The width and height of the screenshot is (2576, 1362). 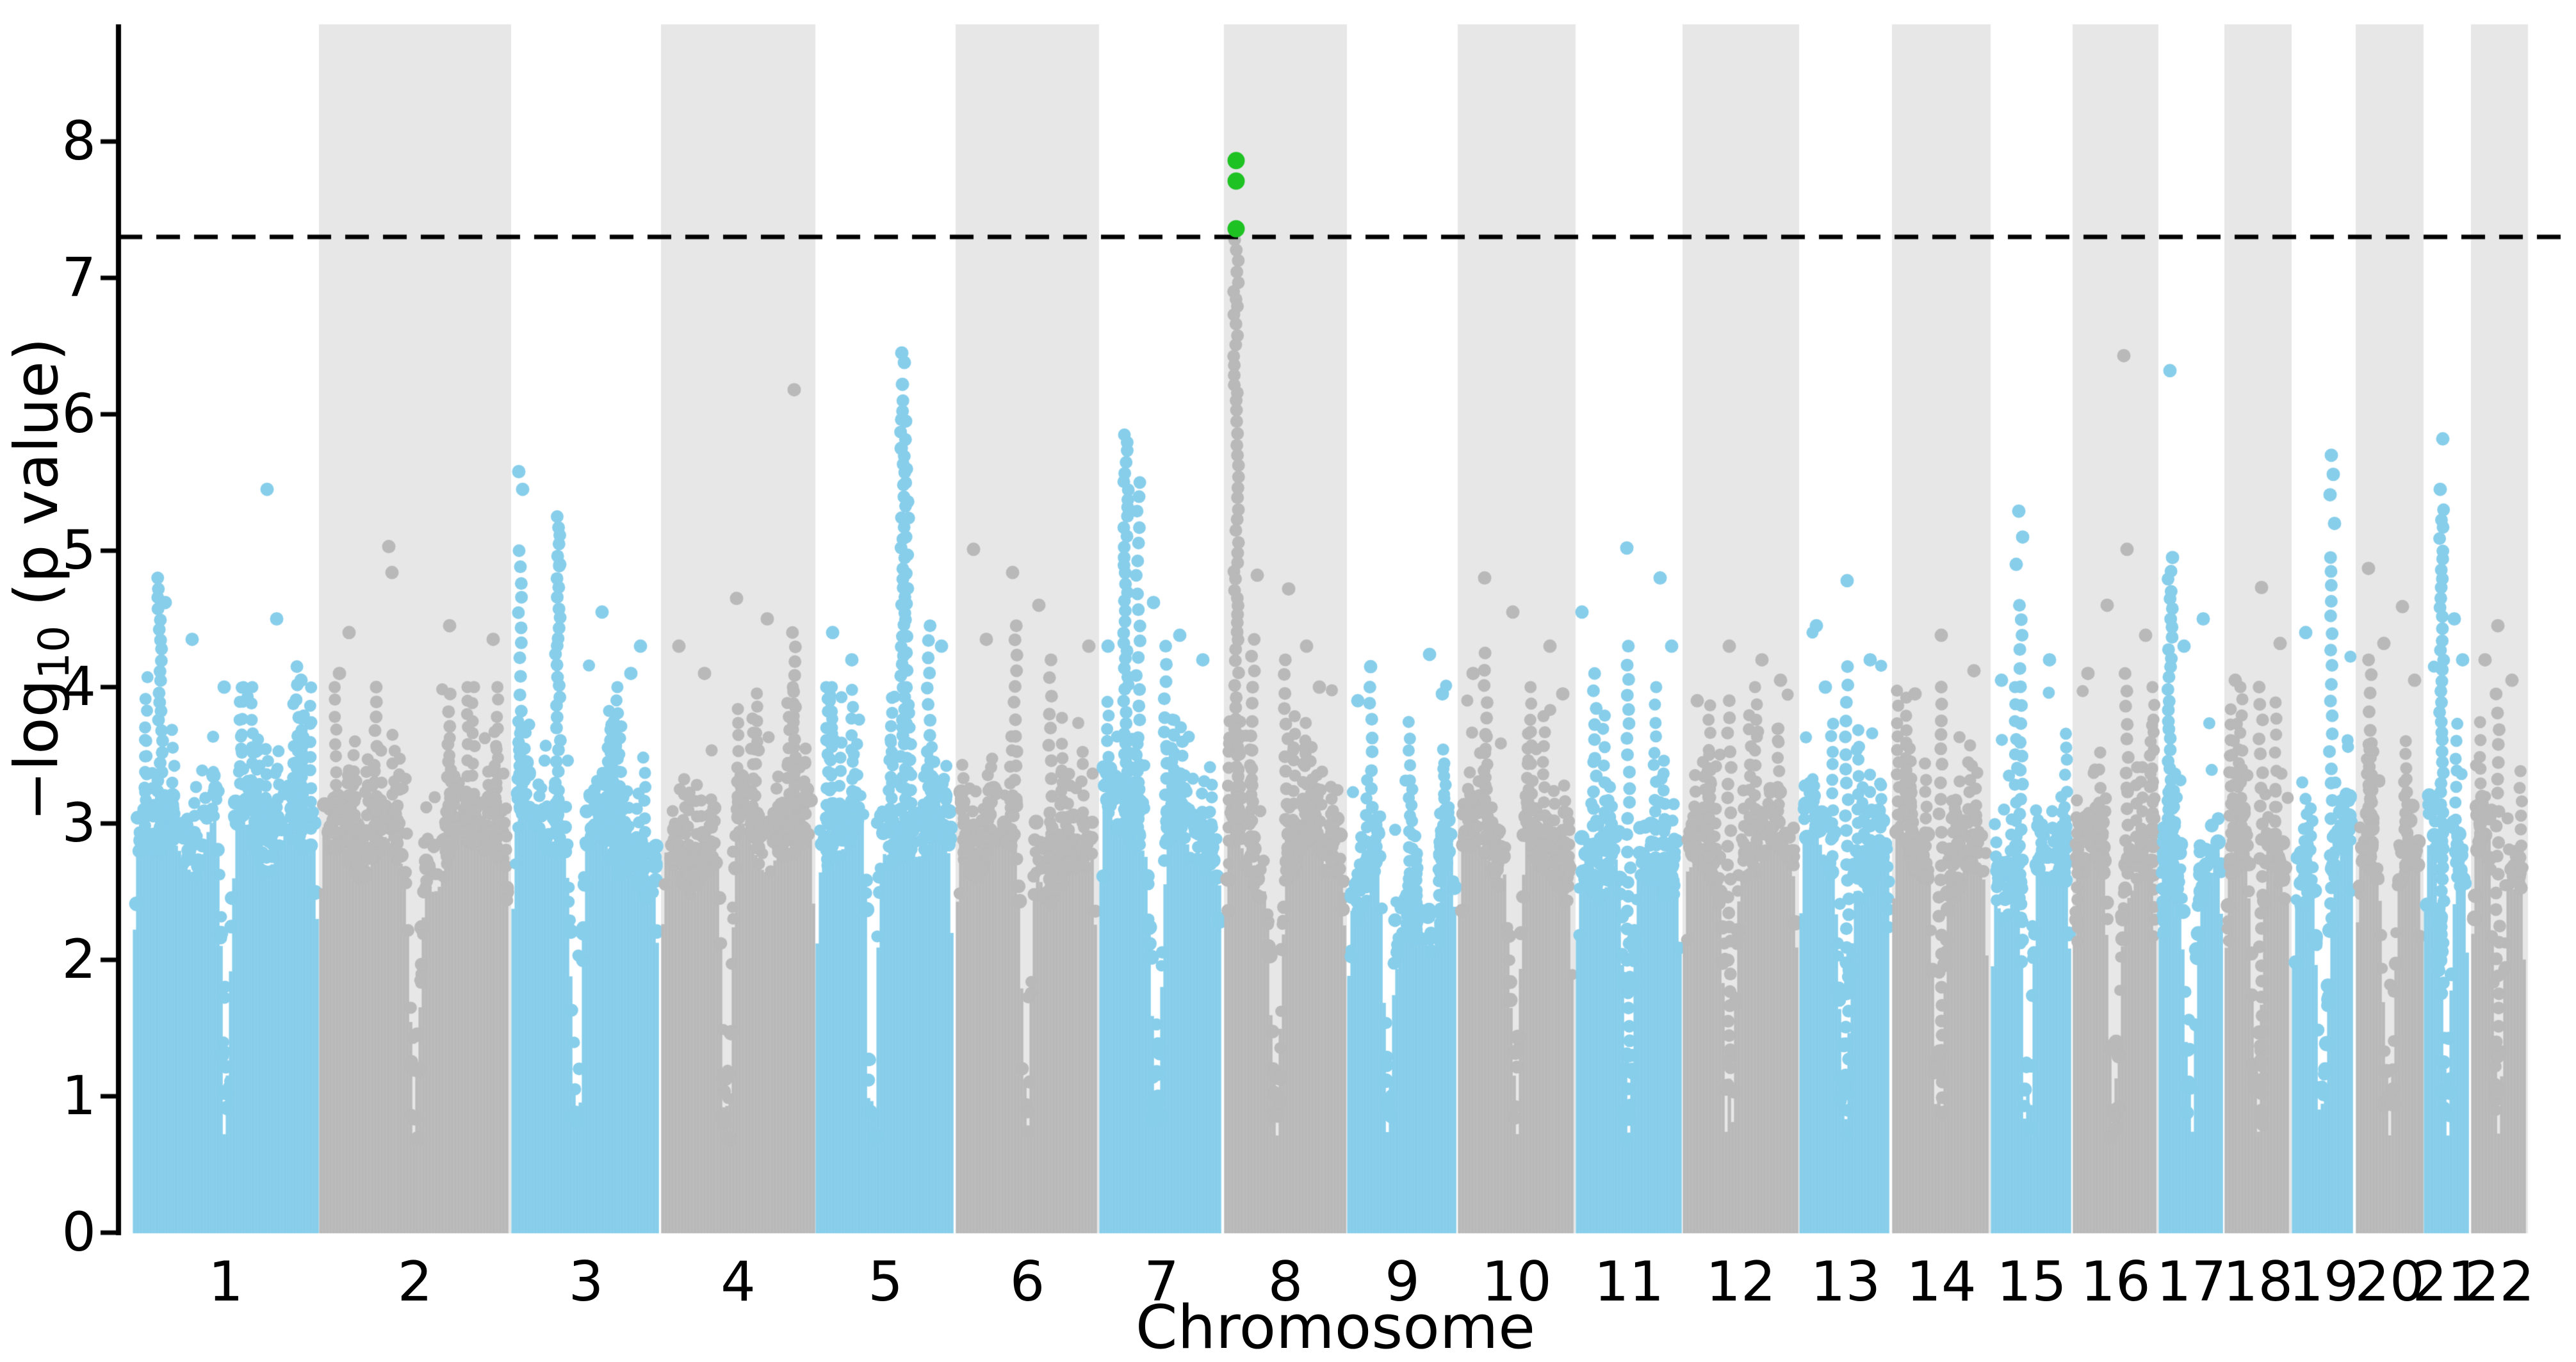 I want to click on x-tick-label-chr20: 20, so click(x=2389, y=1282).